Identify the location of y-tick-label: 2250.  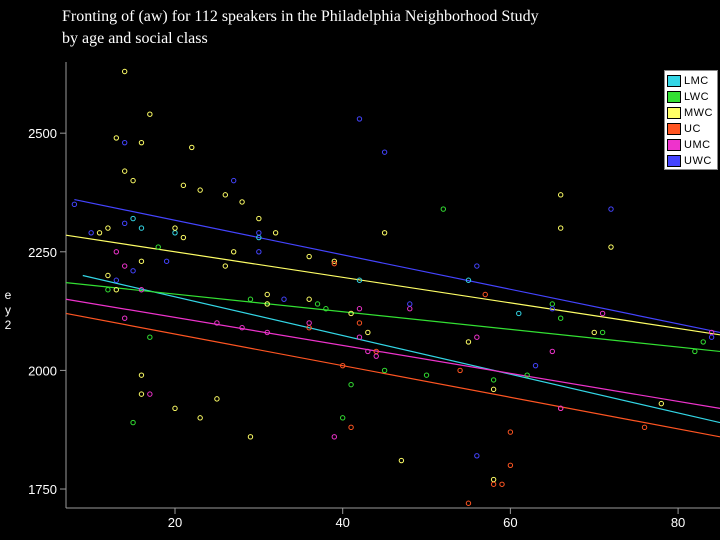
(42, 252).